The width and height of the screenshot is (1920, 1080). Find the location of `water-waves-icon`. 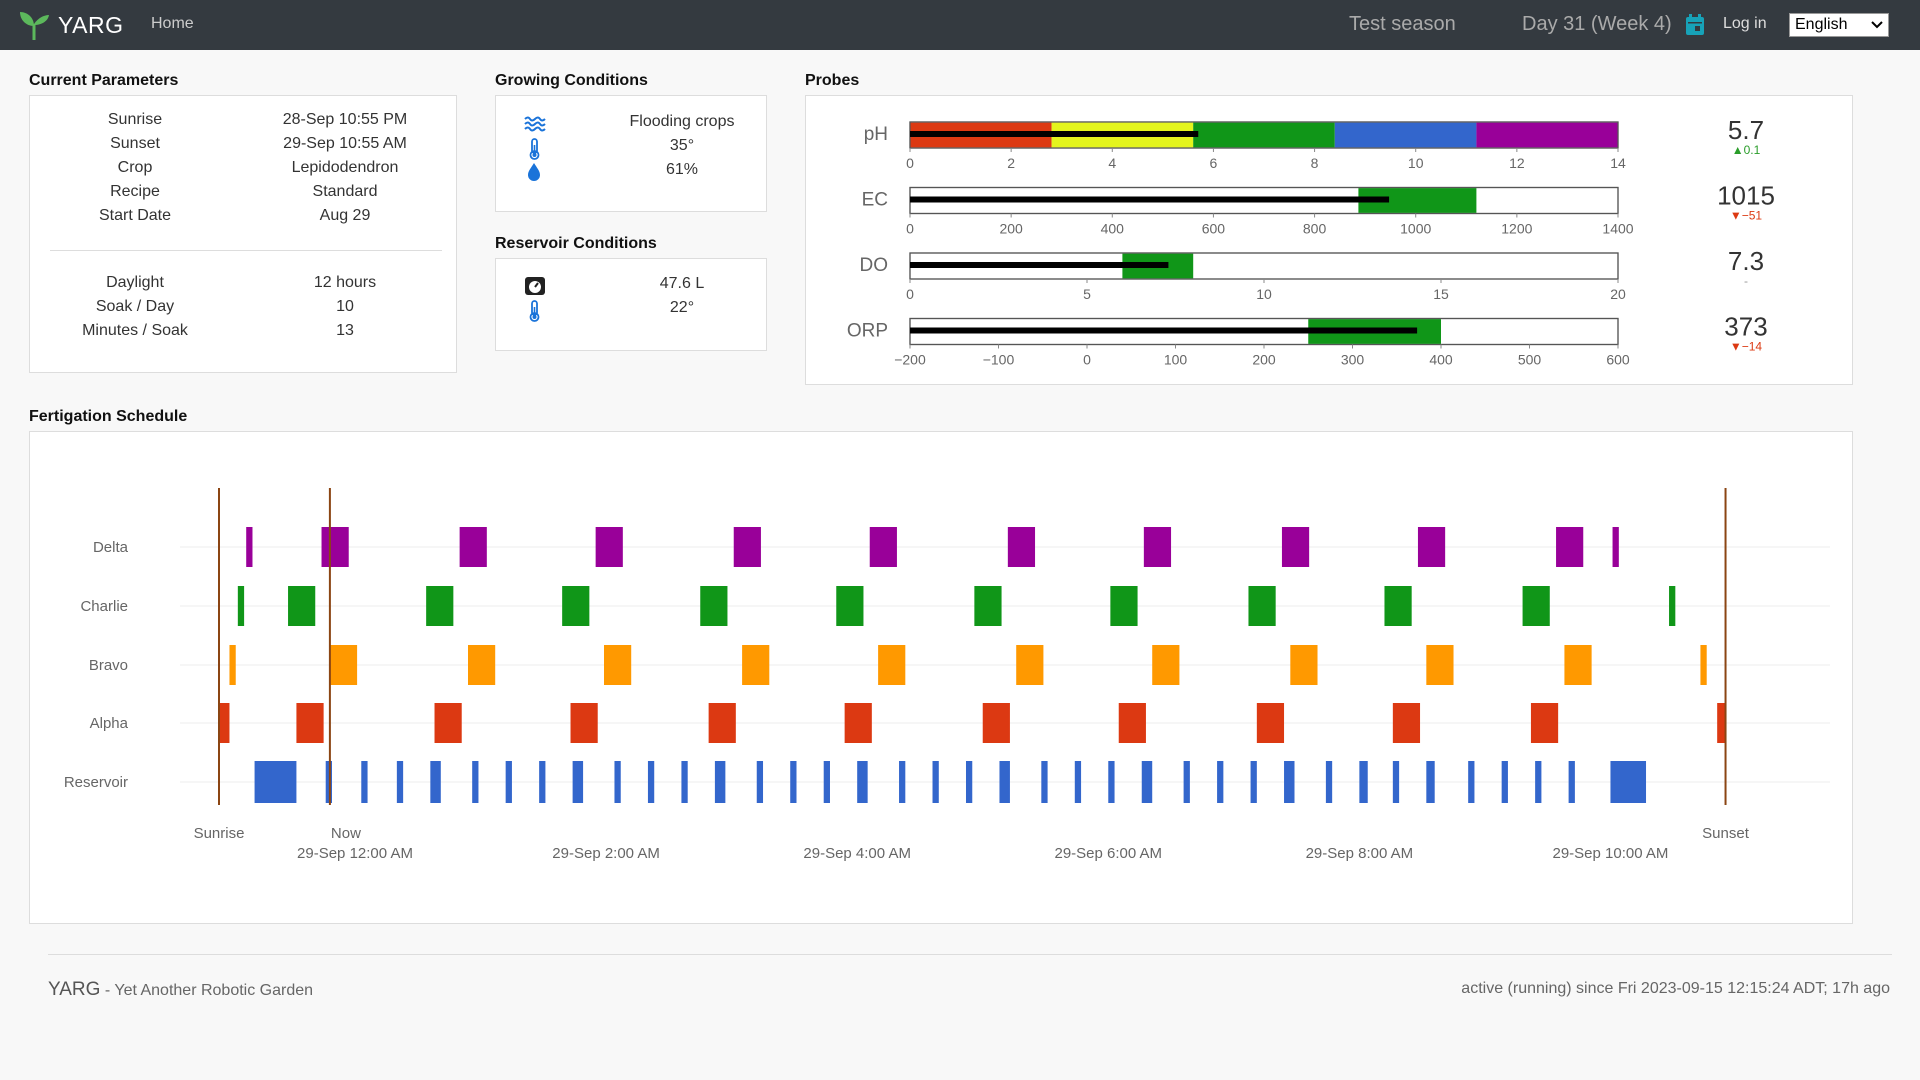

water-waves-icon is located at coordinates (535, 124).